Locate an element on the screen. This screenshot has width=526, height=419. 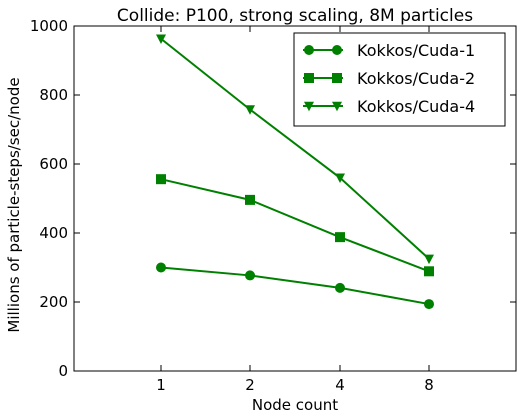
legend-box is located at coordinates (399, 79).